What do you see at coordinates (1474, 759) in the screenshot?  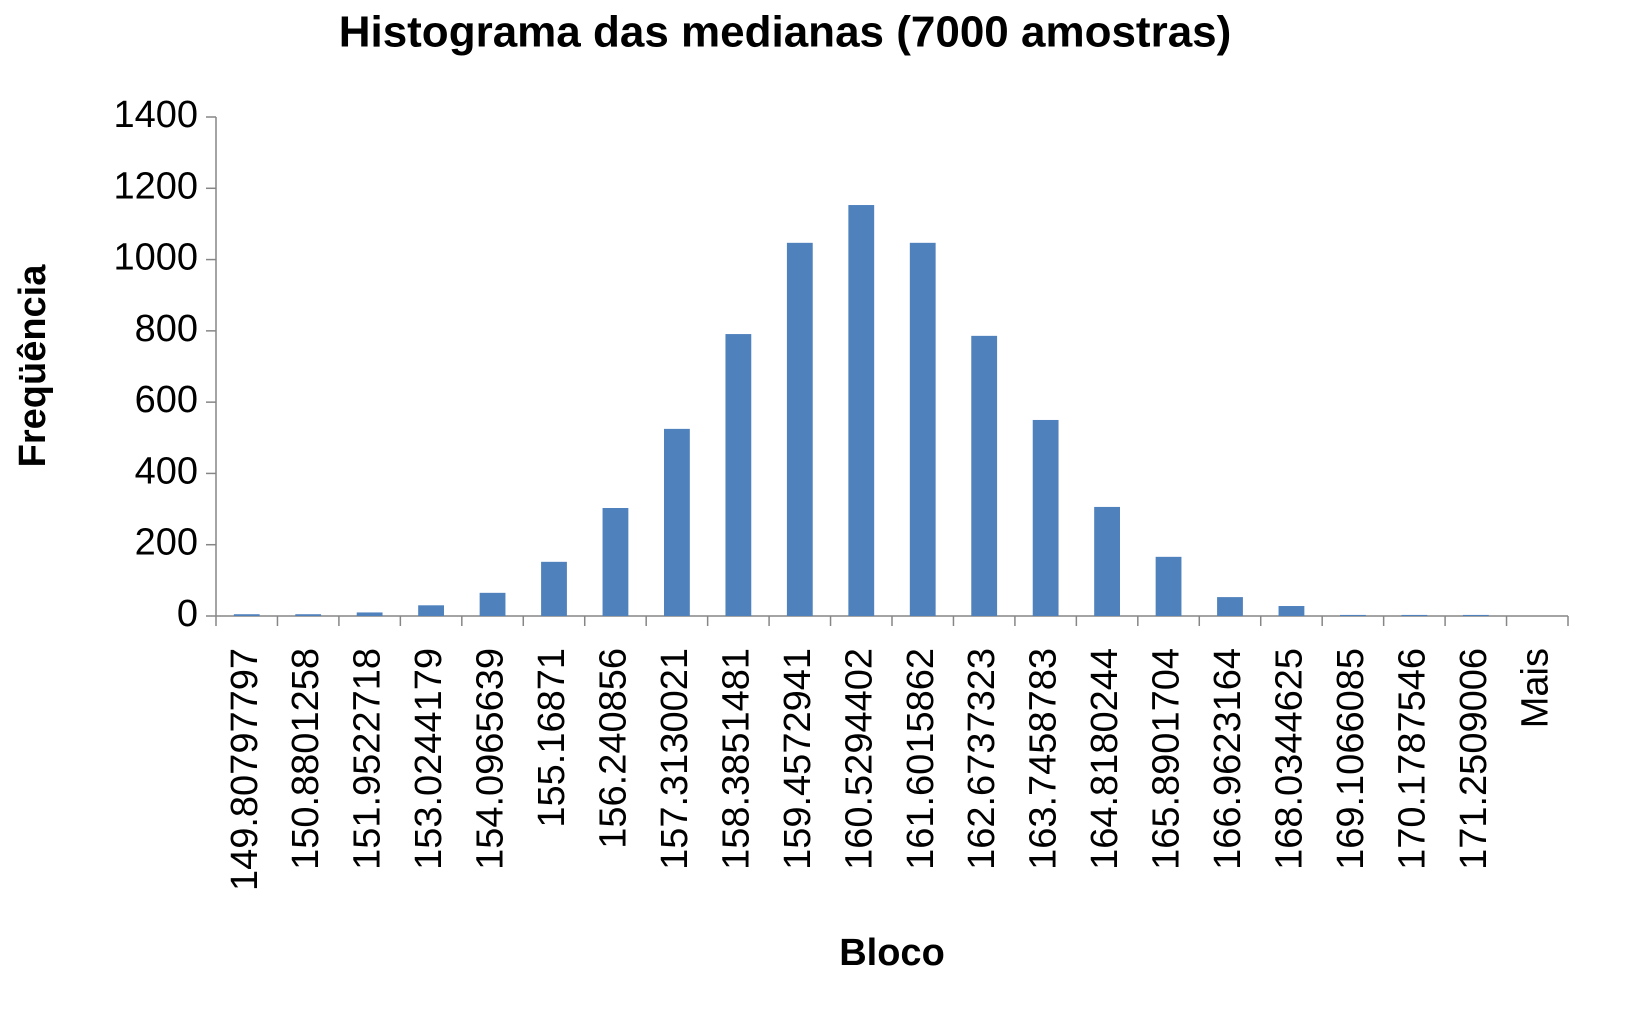 I see `x-tick-label: 171.2509006` at bounding box center [1474, 759].